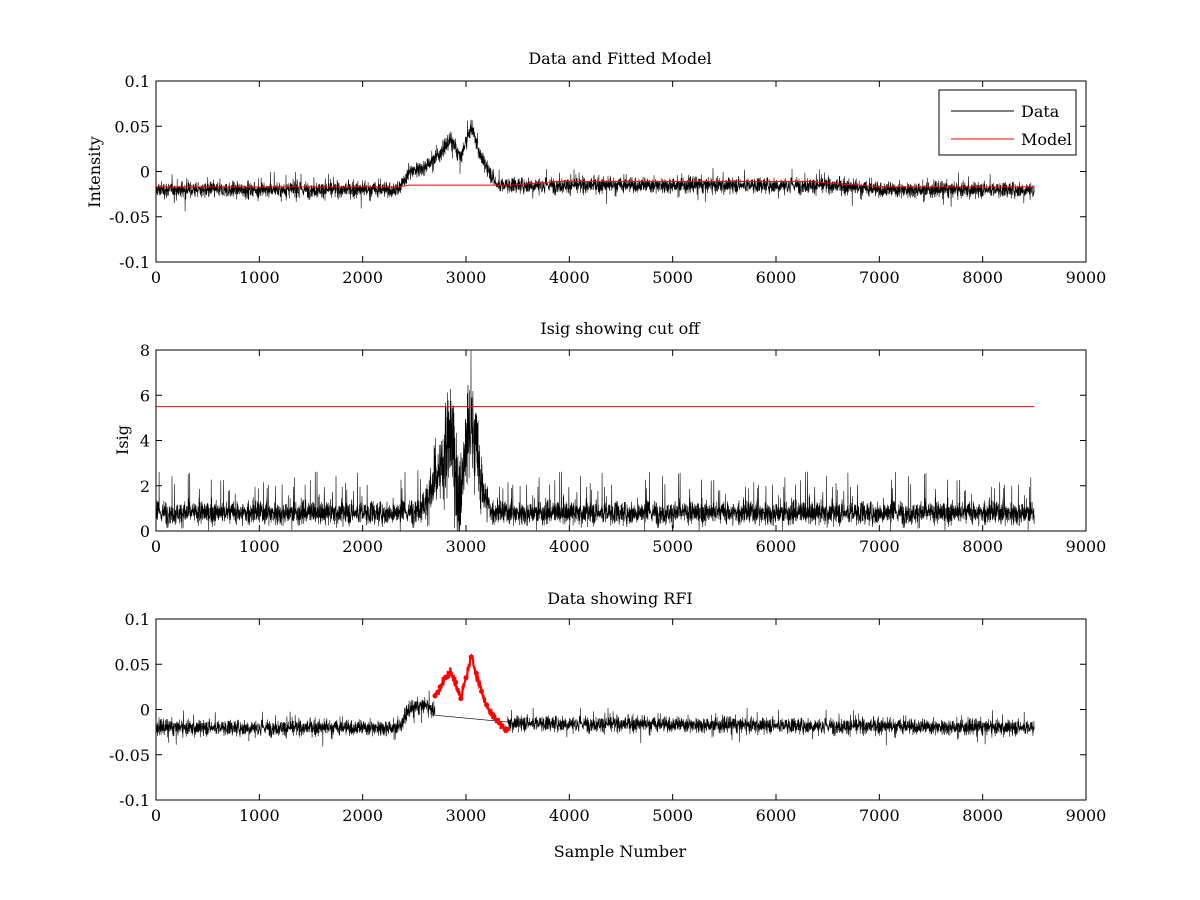 The image size is (1200, 900). What do you see at coordinates (1040, 111) in the screenshot?
I see `legend-label-data: Data` at bounding box center [1040, 111].